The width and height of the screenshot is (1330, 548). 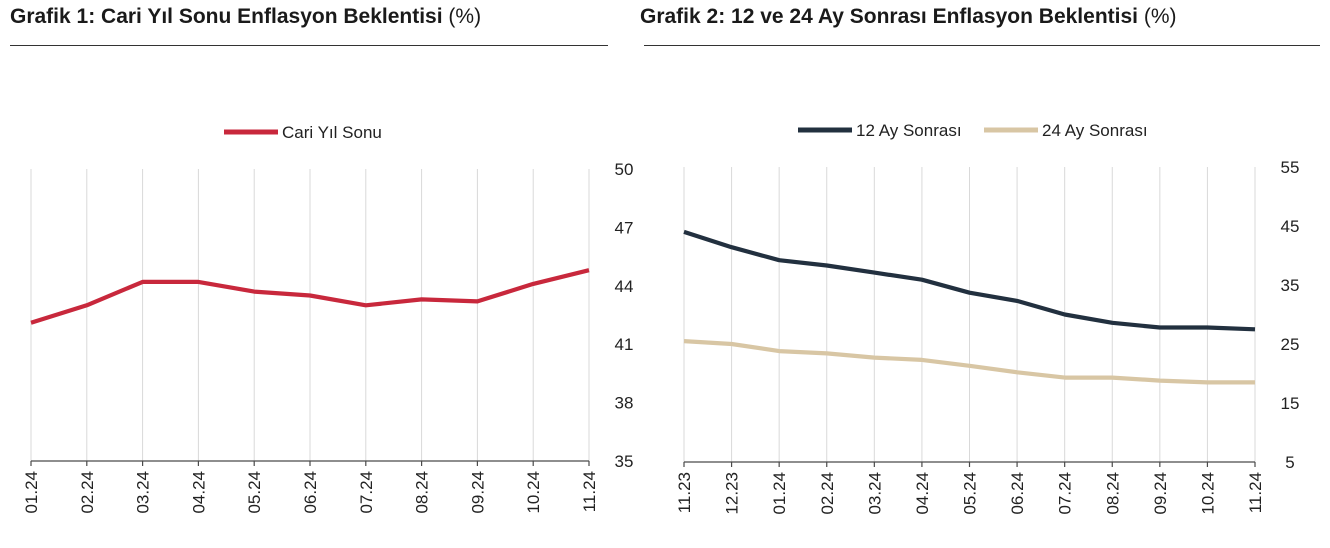 What do you see at coordinates (1290, 403) in the screenshot?
I see `chart-2-y-tick-label: 15` at bounding box center [1290, 403].